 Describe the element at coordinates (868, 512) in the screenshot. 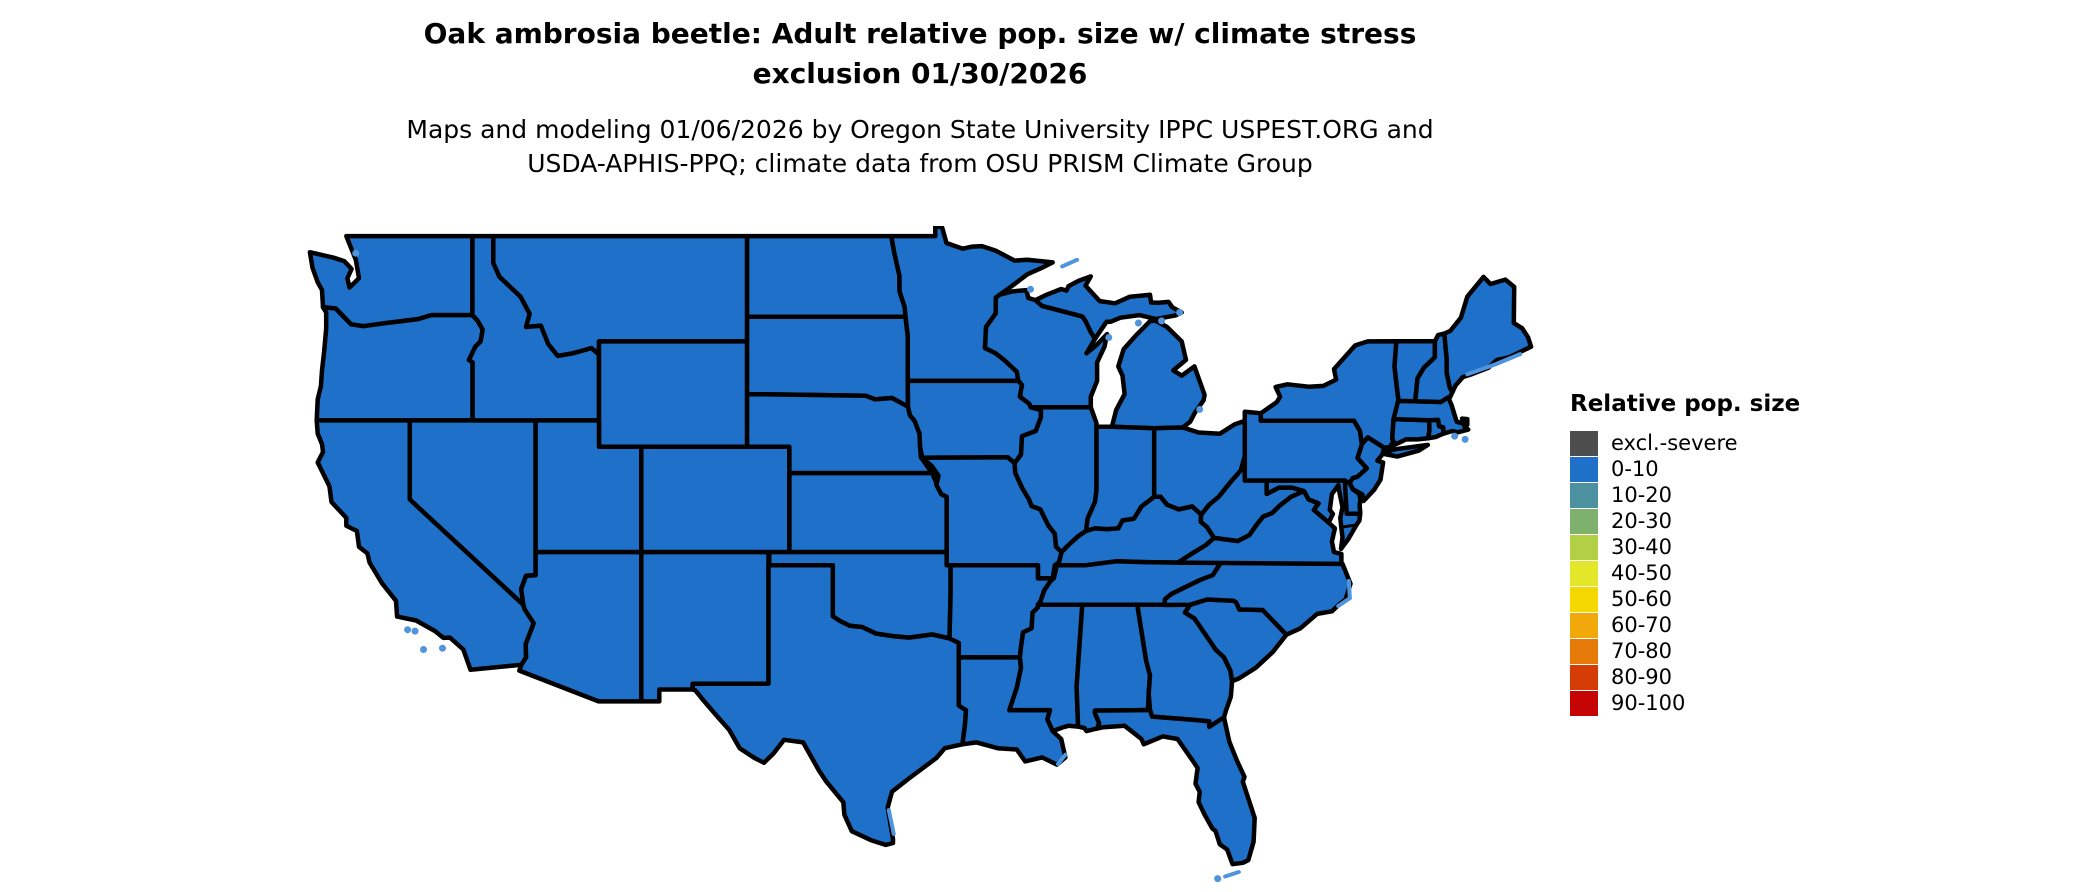

I see `state-ks` at that location.